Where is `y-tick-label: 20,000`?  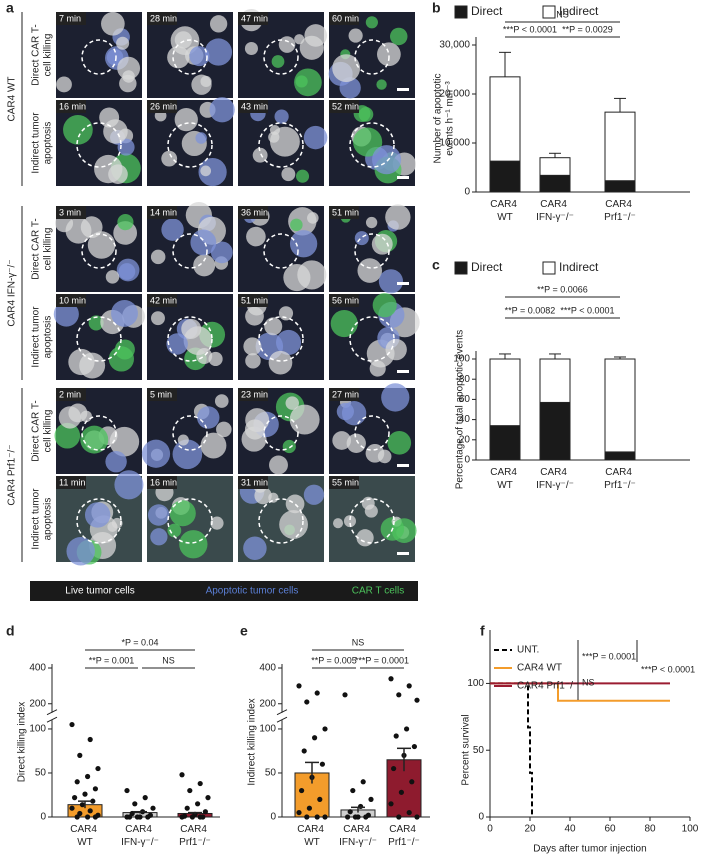
y-tick-label: 20,000 is located at coordinates (454, 94).